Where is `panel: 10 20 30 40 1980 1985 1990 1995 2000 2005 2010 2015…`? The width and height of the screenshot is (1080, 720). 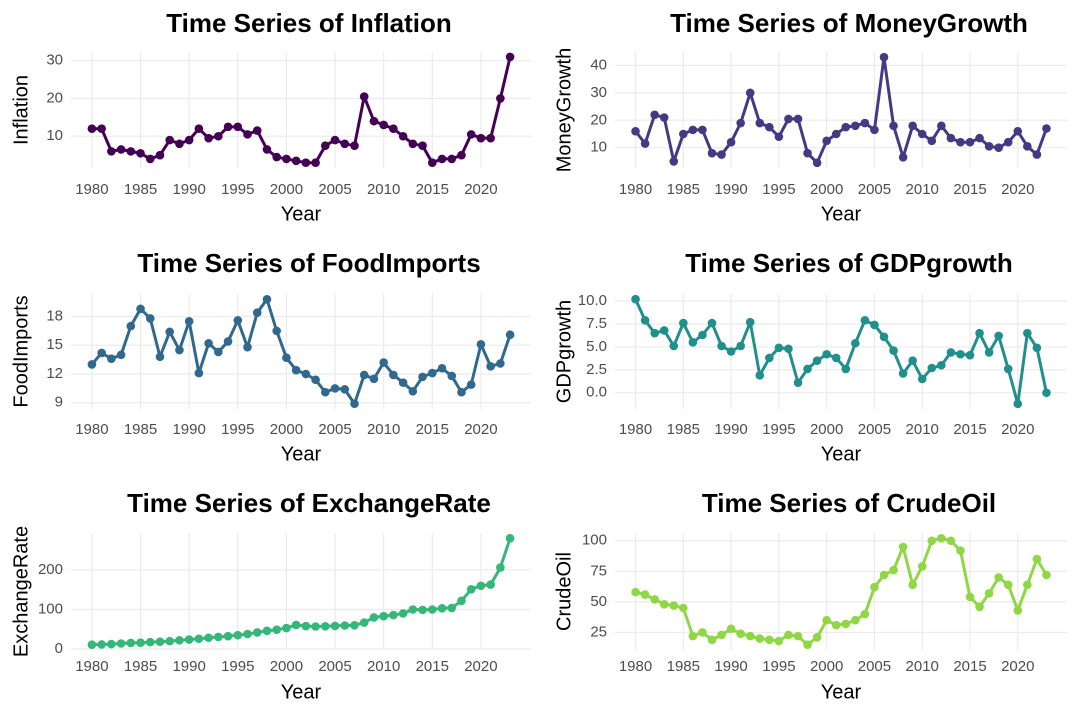 panel: 10 20 30 40 1980 1985 1990 1995 2000 2005 2010 2015… is located at coordinates (810, 116).